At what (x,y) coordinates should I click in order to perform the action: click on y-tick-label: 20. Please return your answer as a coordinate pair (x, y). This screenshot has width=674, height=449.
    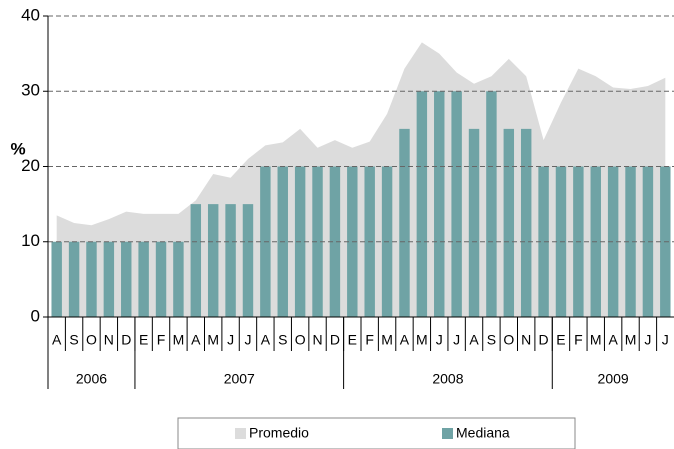
    Looking at the image, I should click on (30, 165).